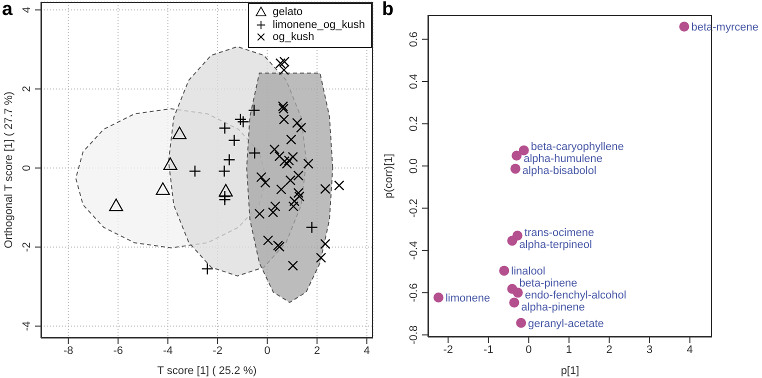  What do you see at coordinates (563, 159) in the screenshot?
I see `annotation: alpha-humulene` at bounding box center [563, 159].